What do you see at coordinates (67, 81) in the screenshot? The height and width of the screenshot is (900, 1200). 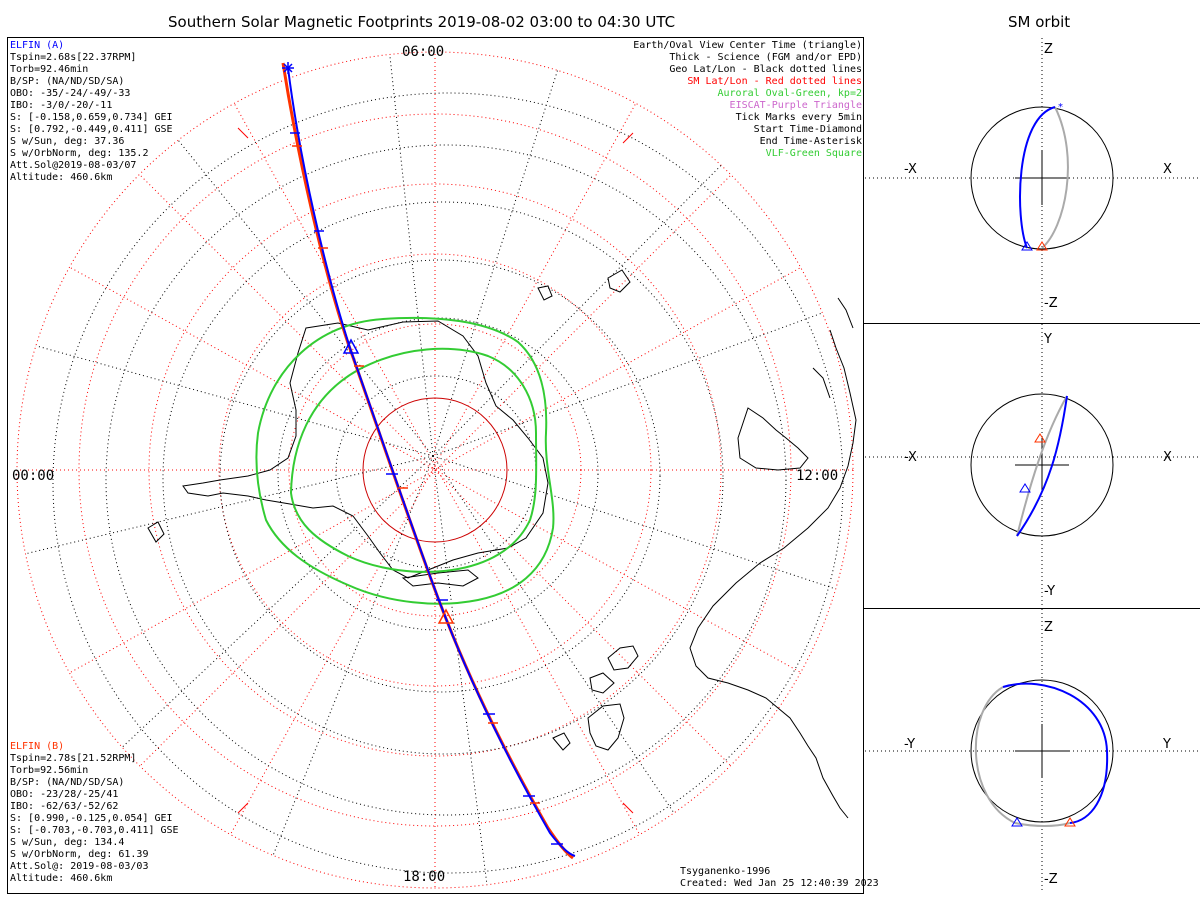 I see `elfin-a-line: B/SP: (NA/ND/SD/SA)` at bounding box center [67, 81].